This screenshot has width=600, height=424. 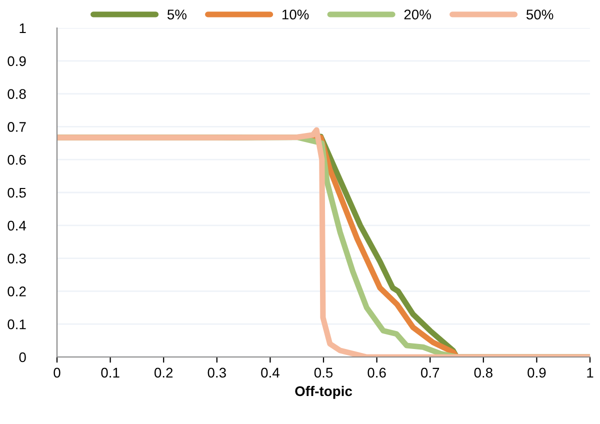 What do you see at coordinates (163, 373) in the screenshot?
I see `x-tick-label: 0.2` at bounding box center [163, 373].